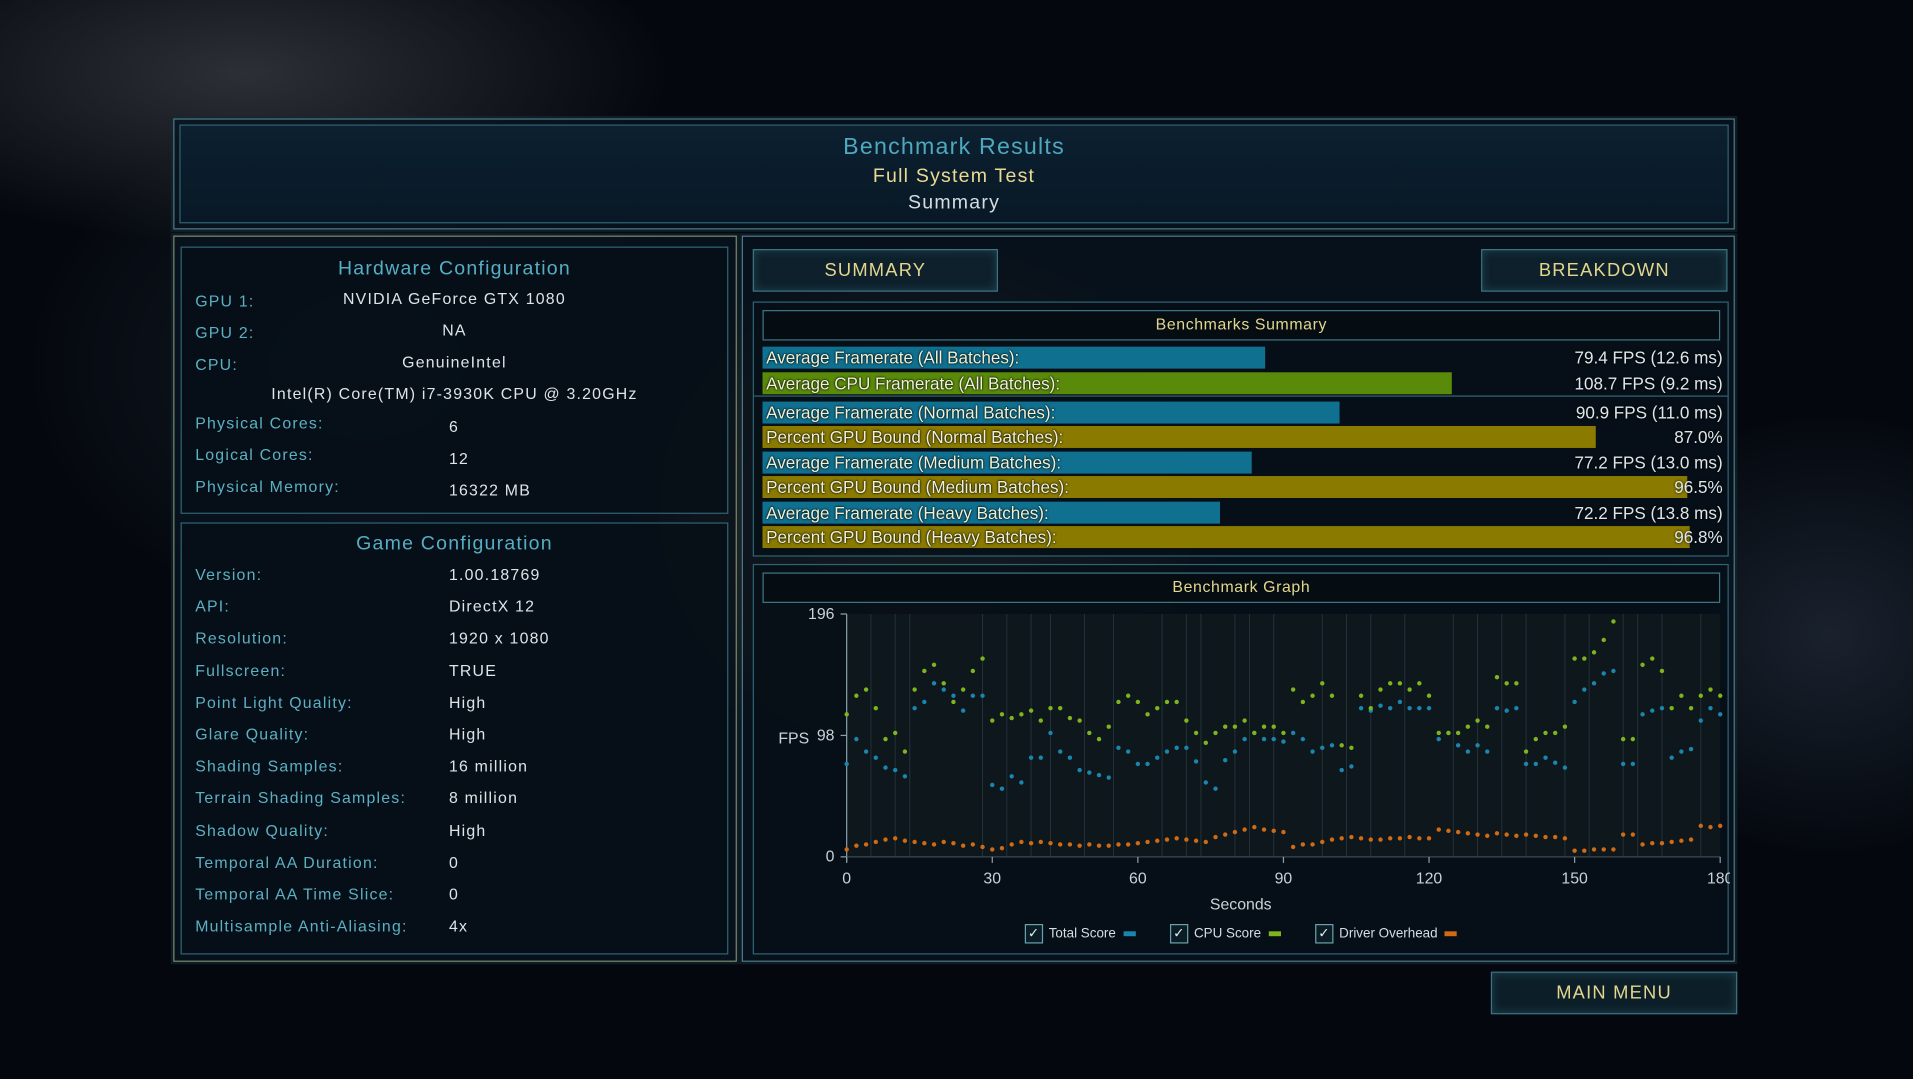  Describe the element at coordinates (1648, 462) in the screenshot. I see `summary-row-value: 77.2 FPS (13.0 ms)` at that location.